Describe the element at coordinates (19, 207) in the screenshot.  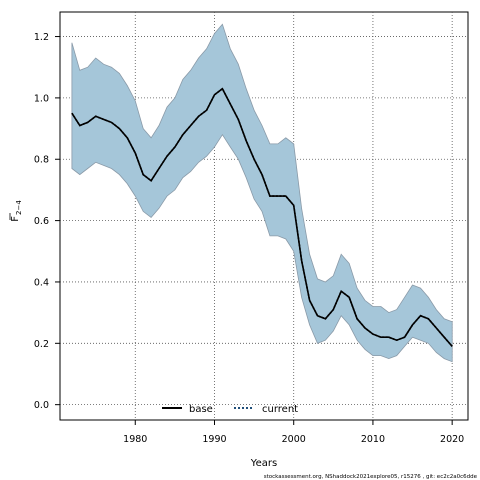
I see `y-axis-title-sub: 2−4` at that location.